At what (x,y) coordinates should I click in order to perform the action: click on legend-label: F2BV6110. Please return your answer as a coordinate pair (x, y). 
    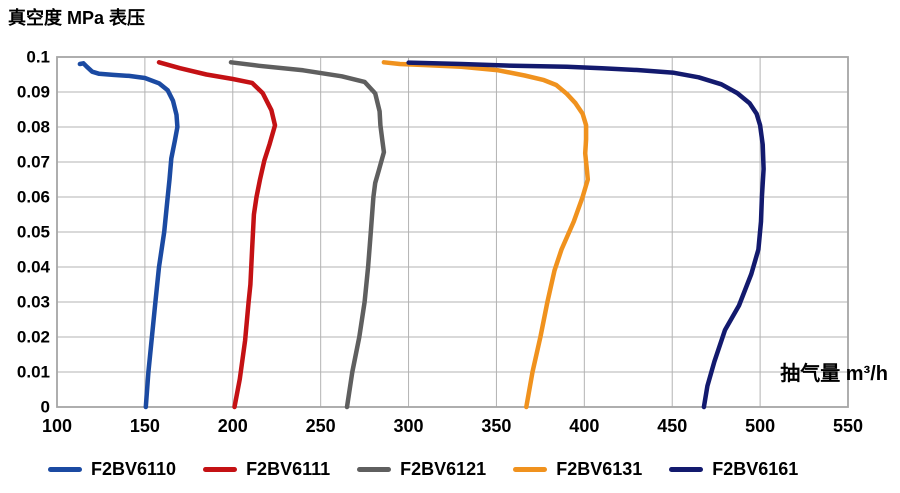
    Looking at the image, I should click on (134, 469).